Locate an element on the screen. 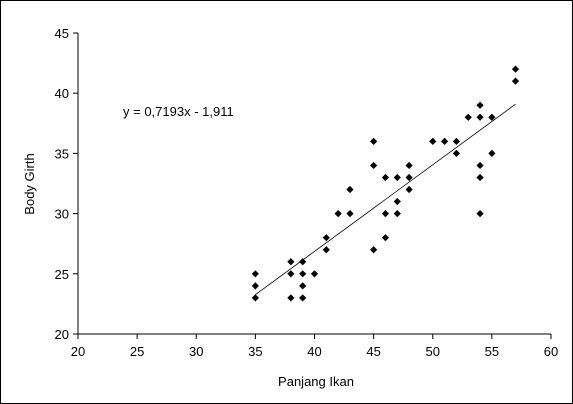 The image size is (573, 404). y-ticks: 20 25 30 35 40 45 is located at coordinates (66, 184).